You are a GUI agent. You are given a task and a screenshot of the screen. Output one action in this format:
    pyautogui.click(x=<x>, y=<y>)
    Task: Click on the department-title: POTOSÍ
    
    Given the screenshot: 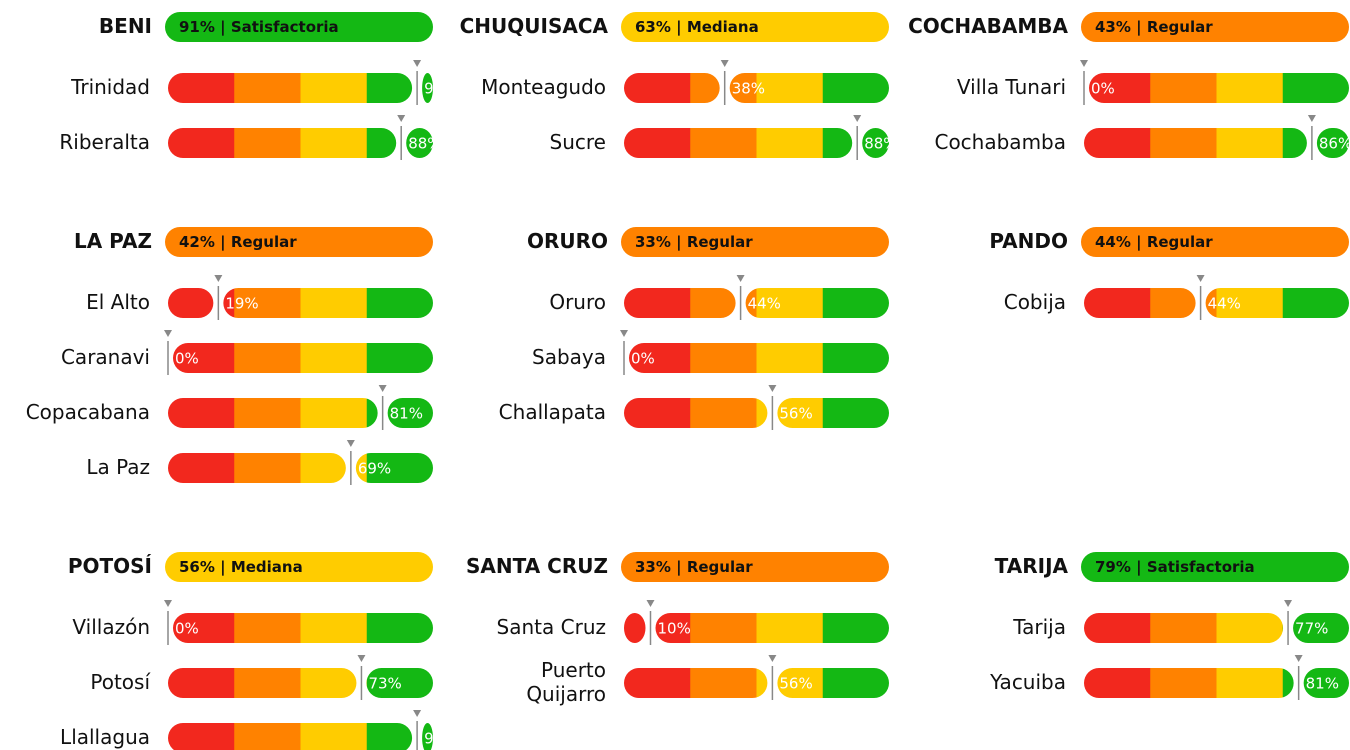 What is the action you would take?
    pyautogui.click(x=109, y=566)
    